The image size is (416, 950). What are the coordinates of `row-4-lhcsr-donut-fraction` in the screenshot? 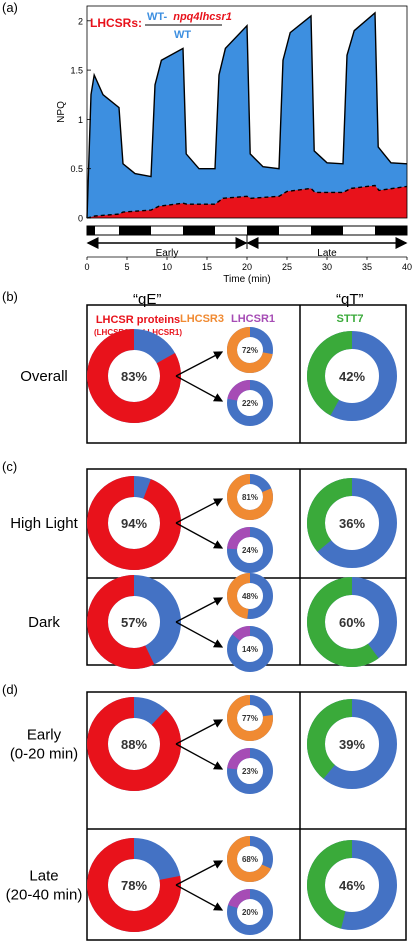 It's located at (134, 885).